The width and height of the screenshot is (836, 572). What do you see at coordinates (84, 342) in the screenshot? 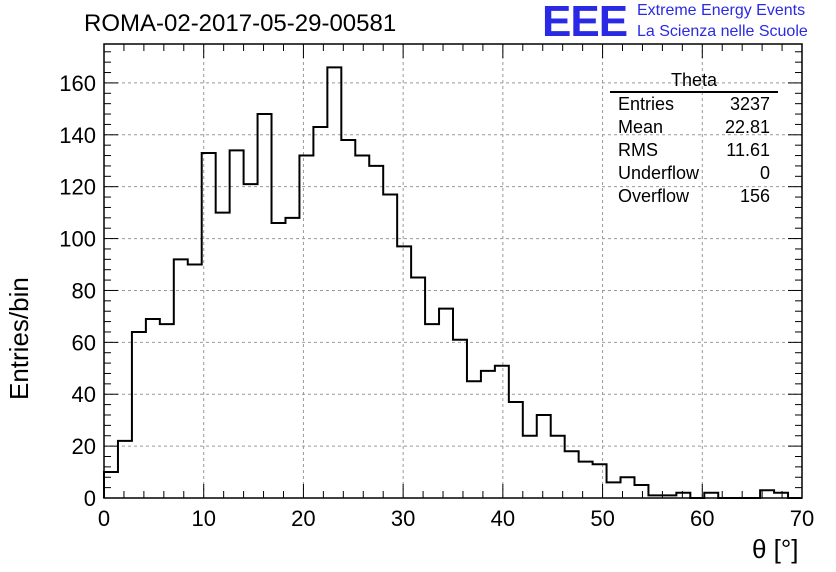
I see `y-tick-label: 60` at bounding box center [84, 342].